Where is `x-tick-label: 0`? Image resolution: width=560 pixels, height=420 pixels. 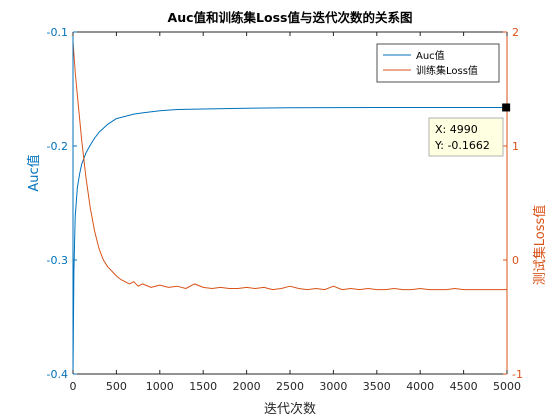 x-tick-label: 0 is located at coordinates (73, 386).